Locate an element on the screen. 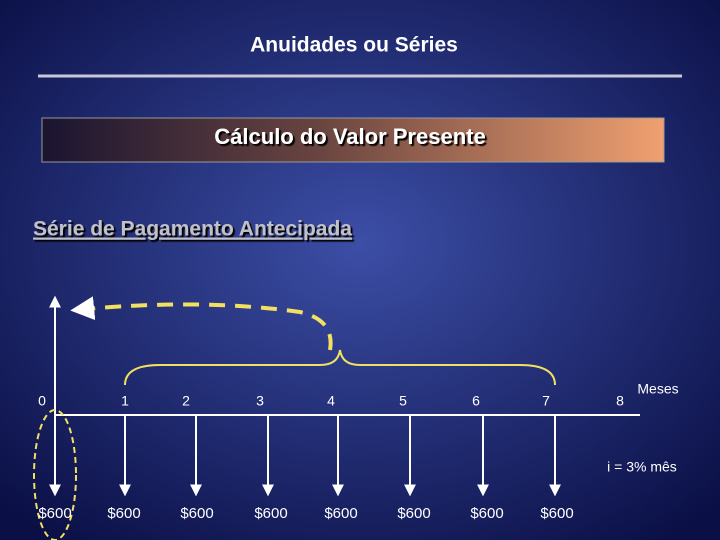 The image size is (720, 540). time-unit: Meses is located at coordinates (657, 389).